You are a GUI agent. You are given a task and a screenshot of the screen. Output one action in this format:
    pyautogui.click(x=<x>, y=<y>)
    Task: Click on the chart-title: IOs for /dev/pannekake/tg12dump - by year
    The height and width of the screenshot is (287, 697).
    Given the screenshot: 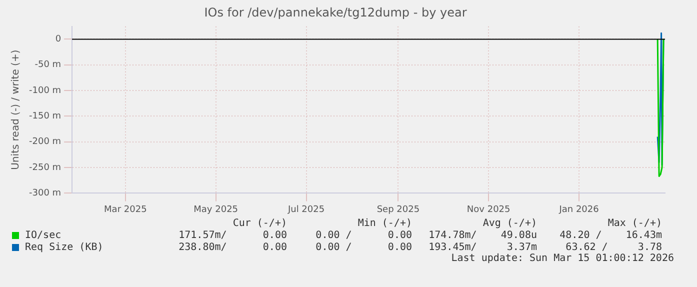 What is the action you would take?
    pyautogui.click(x=335, y=12)
    